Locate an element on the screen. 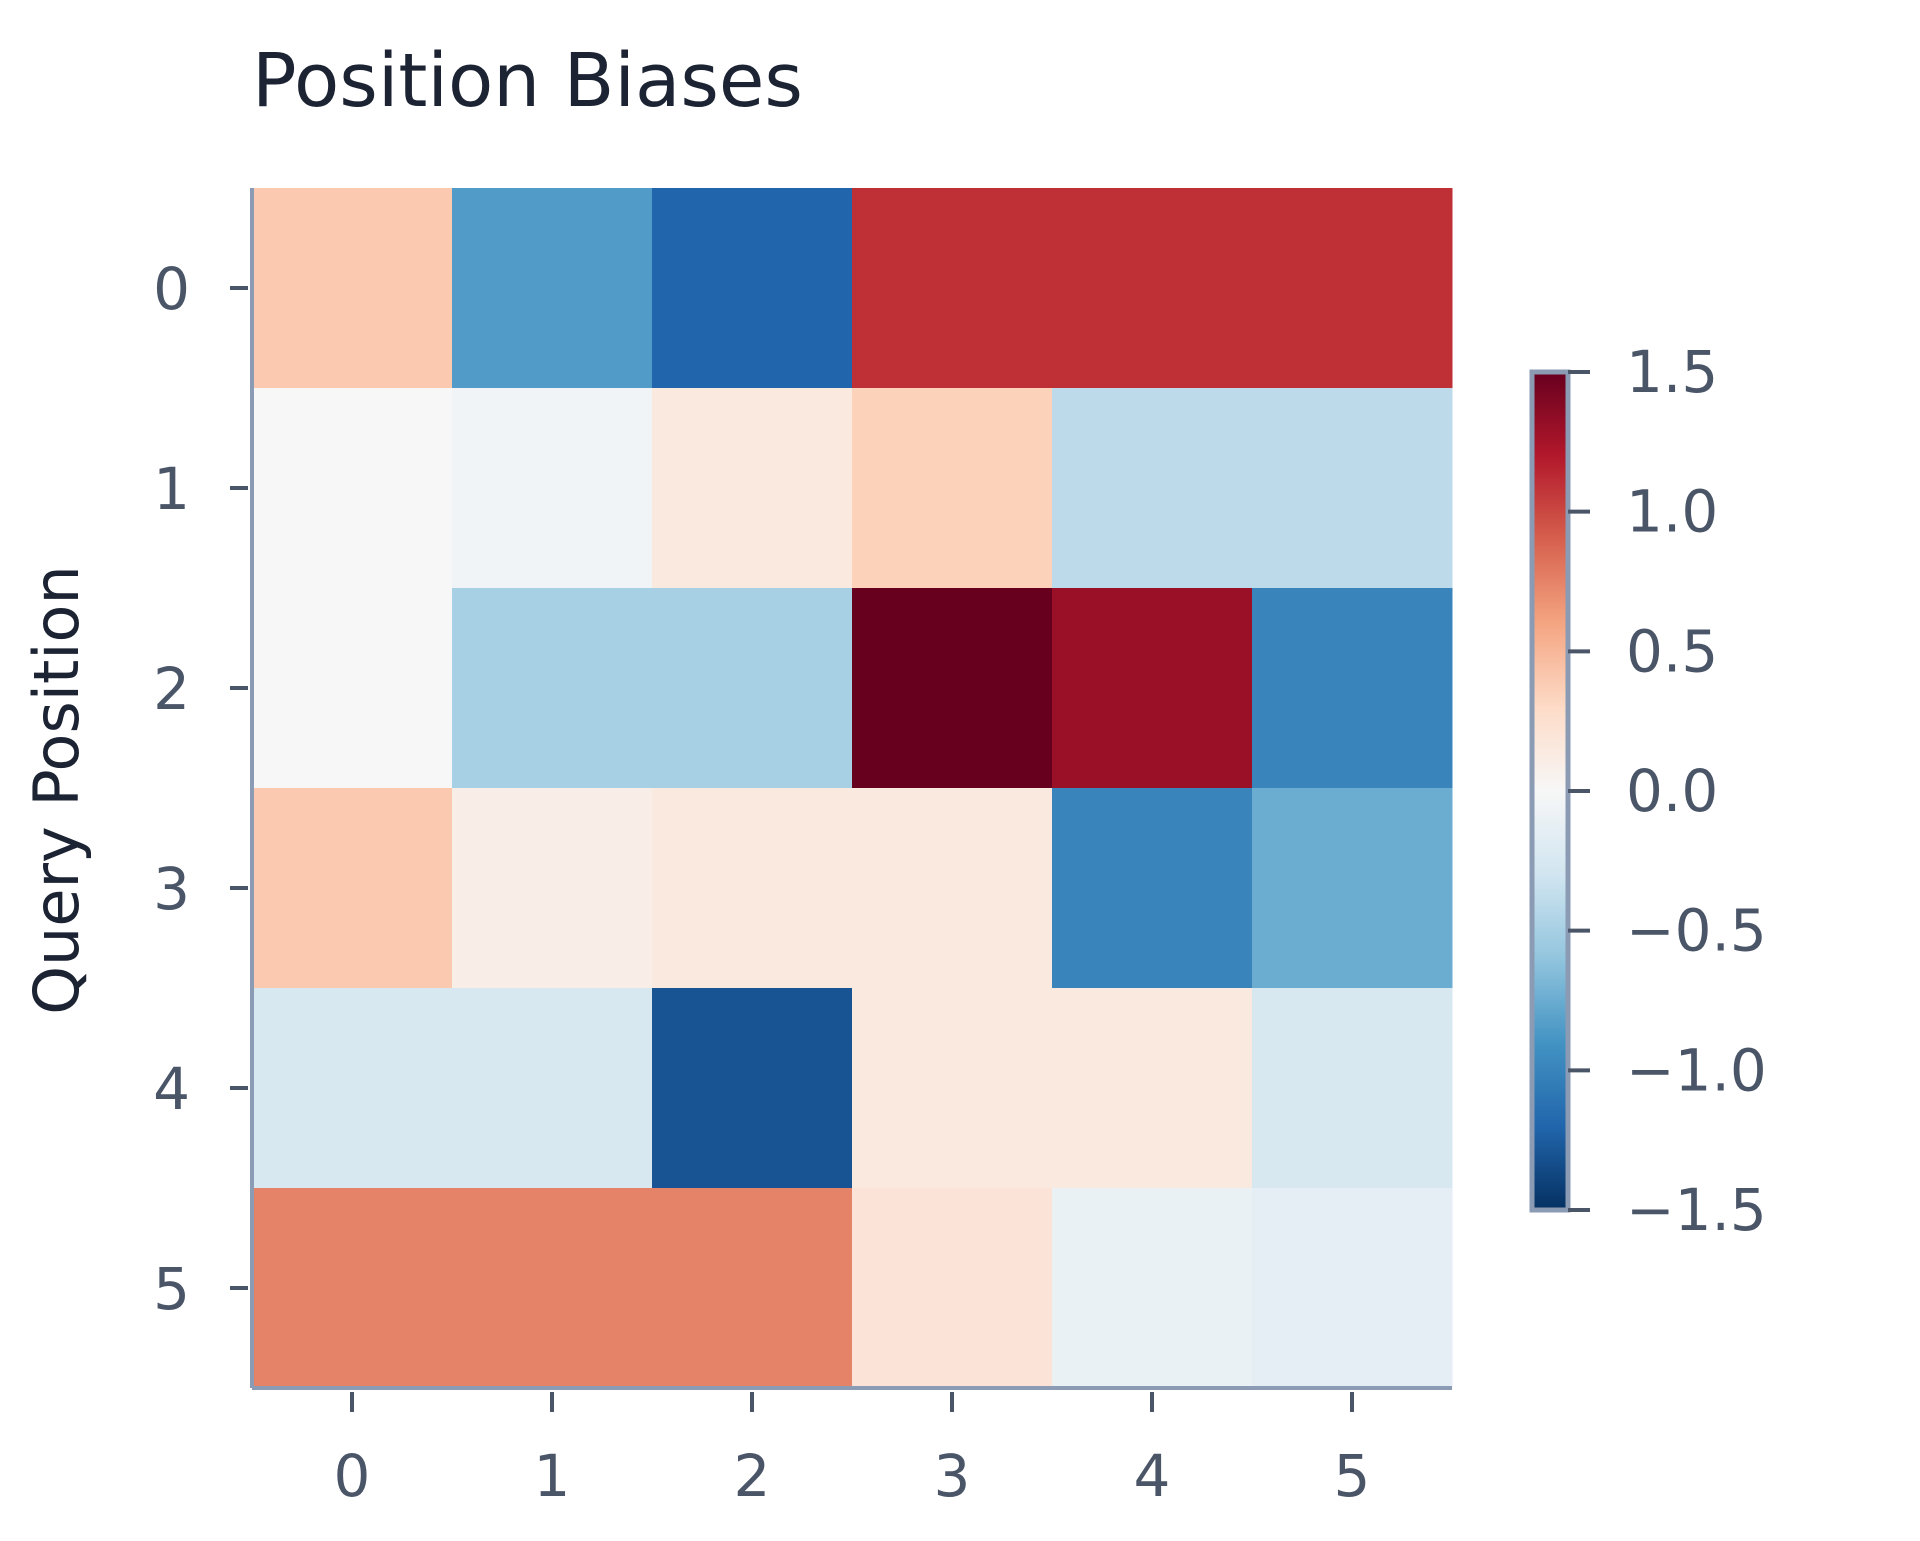 Image resolution: width=1920 pixels, height=1541 pixels. heatmap-cell-r2-c1 is located at coordinates (552, 688).